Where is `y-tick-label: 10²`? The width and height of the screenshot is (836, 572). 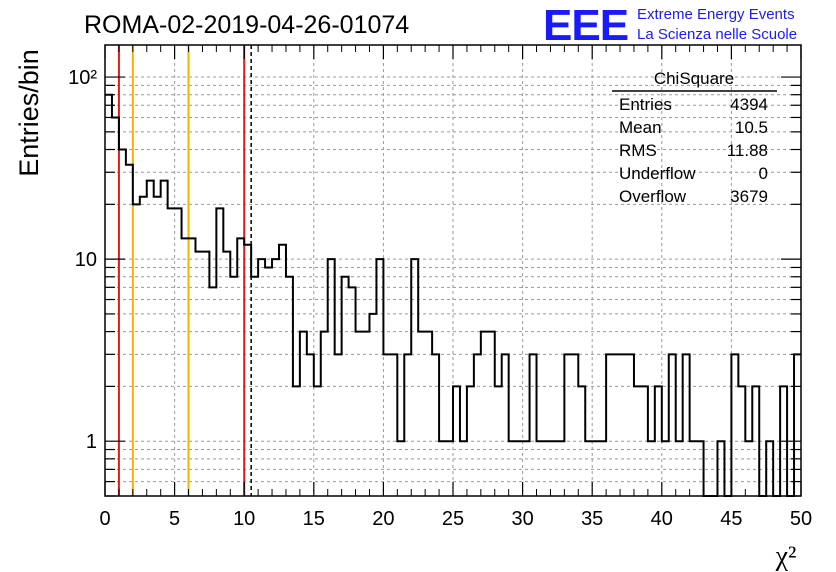 y-tick-label: 10² is located at coordinates (82, 78).